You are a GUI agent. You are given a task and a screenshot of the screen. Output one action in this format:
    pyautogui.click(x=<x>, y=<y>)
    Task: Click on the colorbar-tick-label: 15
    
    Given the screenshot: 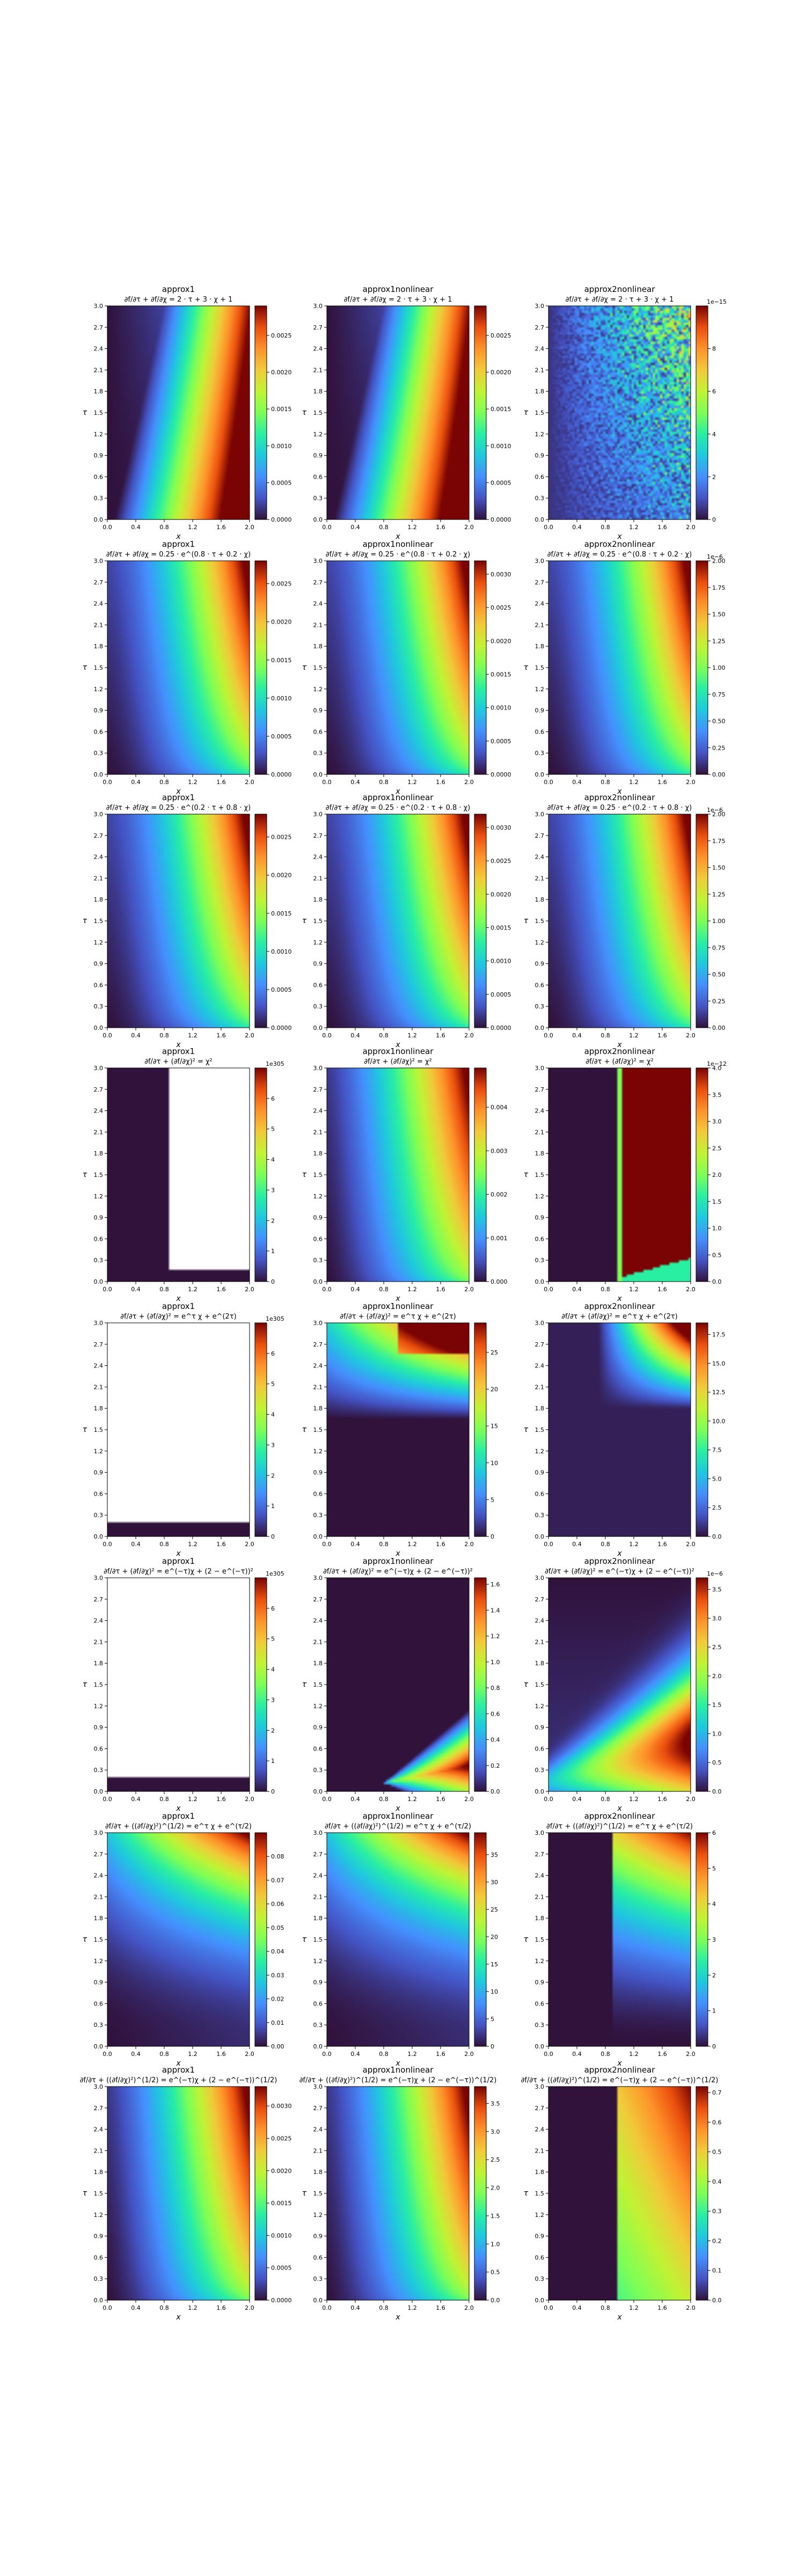 What is the action you would take?
    pyautogui.click(x=494, y=1426)
    